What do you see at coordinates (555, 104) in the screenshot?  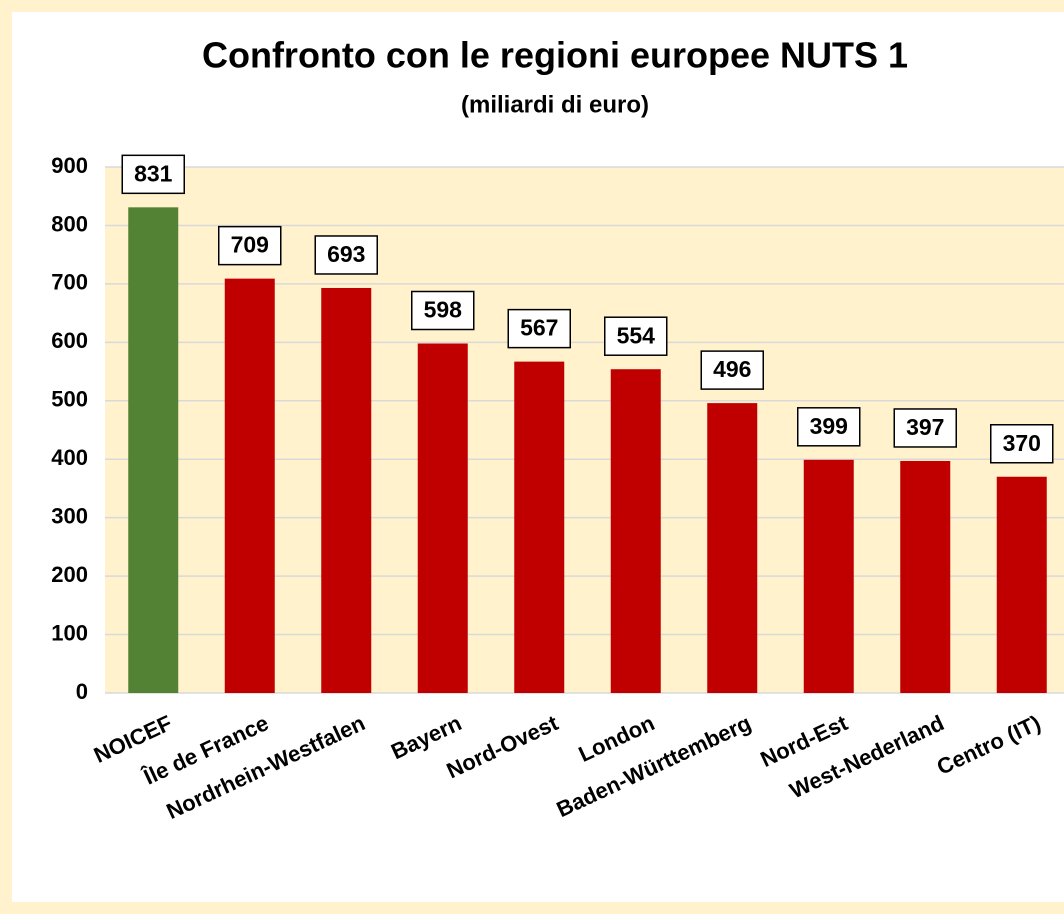 I see `chart-subtitle: (miliardi di euro)` at bounding box center [555, 104].